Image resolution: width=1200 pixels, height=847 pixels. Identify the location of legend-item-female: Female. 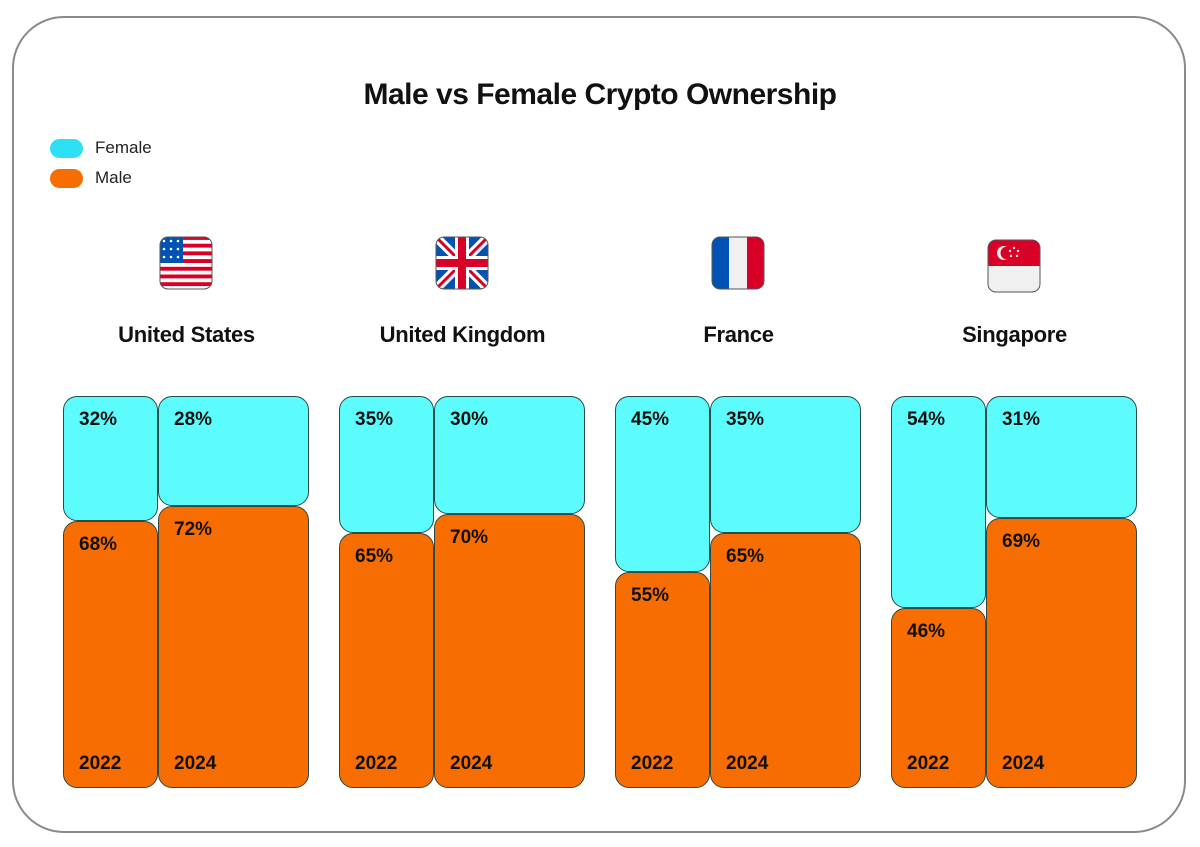
(101, 148).